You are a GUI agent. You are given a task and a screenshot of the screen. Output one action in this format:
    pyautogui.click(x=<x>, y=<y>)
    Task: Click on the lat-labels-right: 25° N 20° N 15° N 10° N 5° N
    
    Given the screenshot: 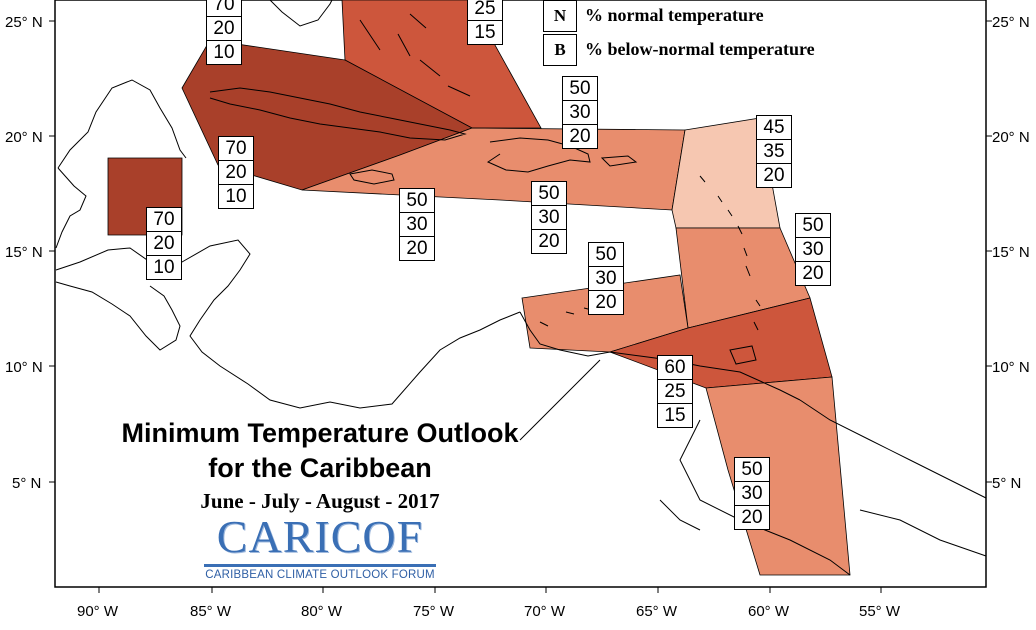 What is the action you would take?
    pyautogui.click(x=1011, y=253)
    